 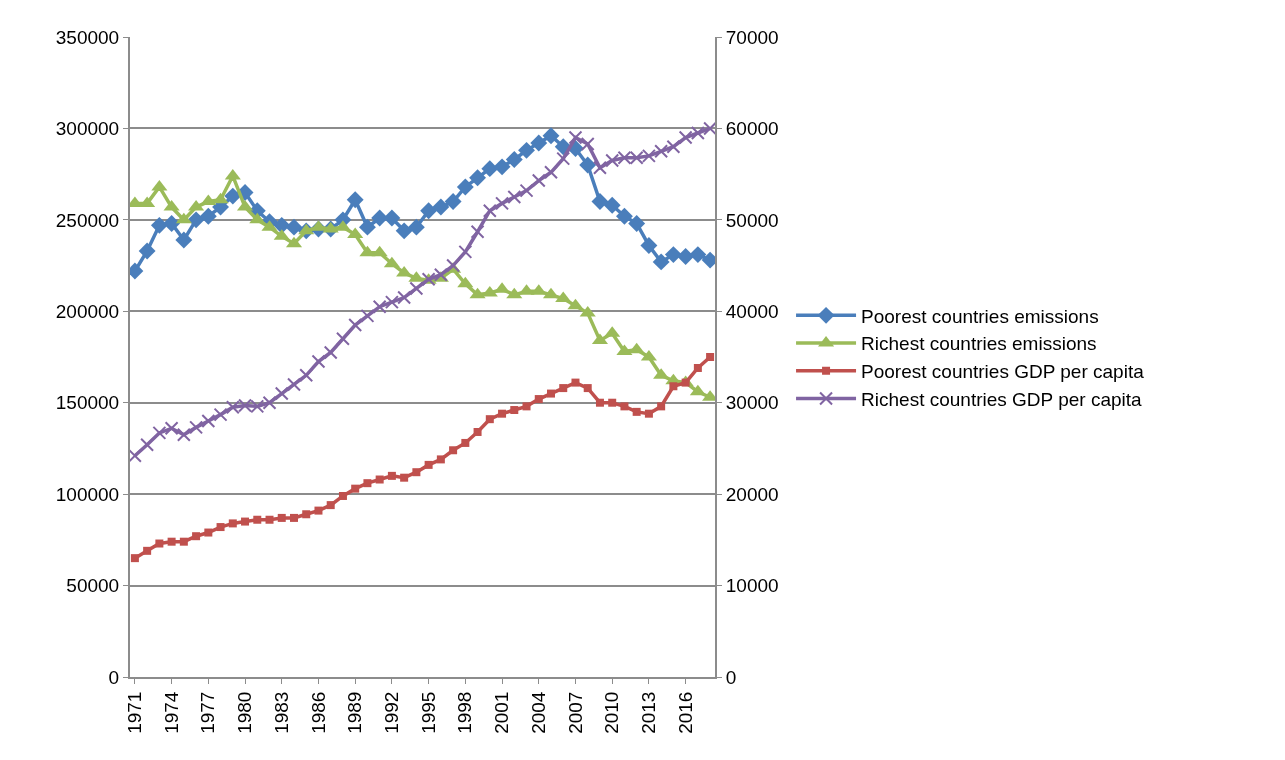 What do you see at coordinates (1002, 399) in the screenshot?
I see `legend-label: Richest countries GDP per capita` at bounding box center [1002, 399].